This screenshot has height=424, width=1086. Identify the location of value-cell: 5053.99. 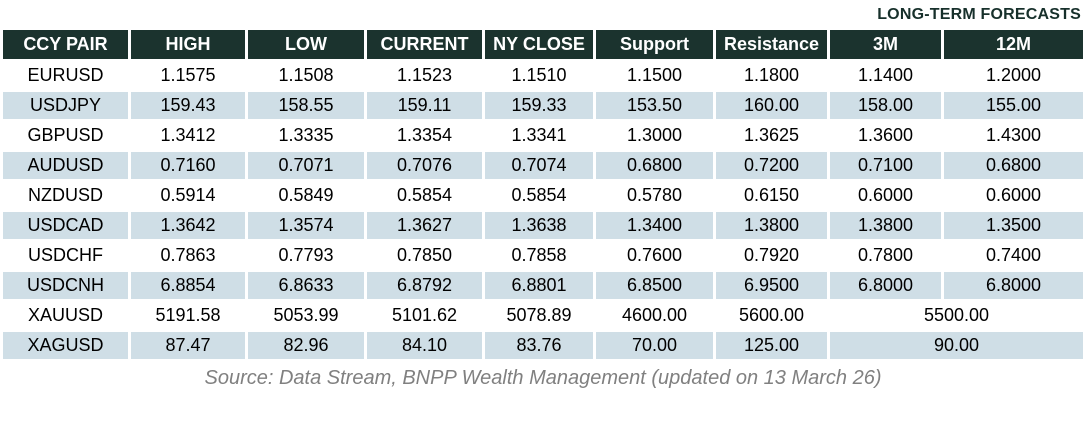
(306, 315).